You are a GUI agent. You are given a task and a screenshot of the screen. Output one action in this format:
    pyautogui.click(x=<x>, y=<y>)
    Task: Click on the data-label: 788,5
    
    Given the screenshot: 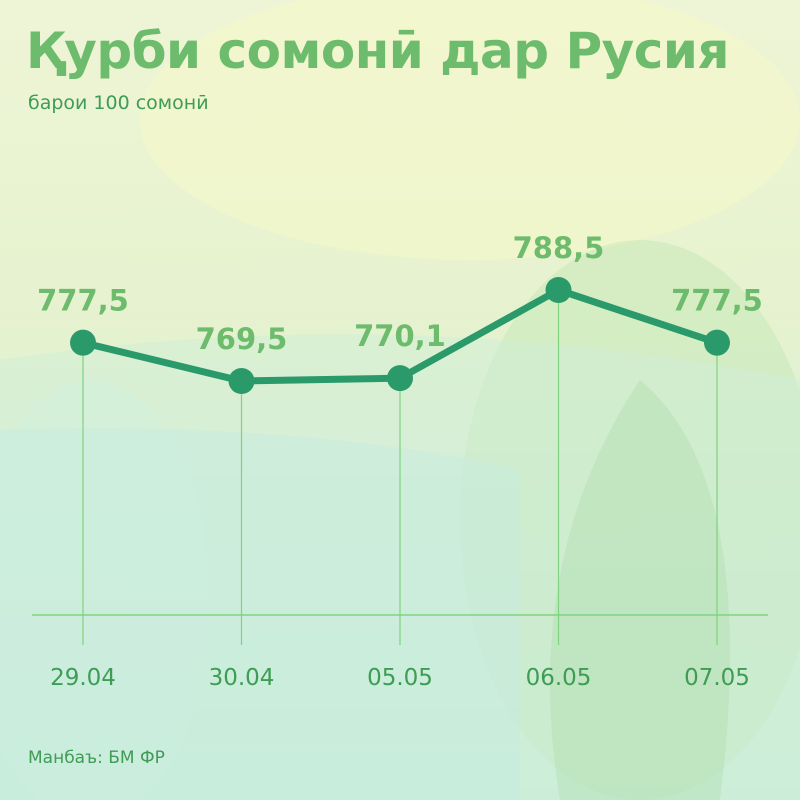 What is the action you would take?
    pyautogui.click(x=559, y=248)
    